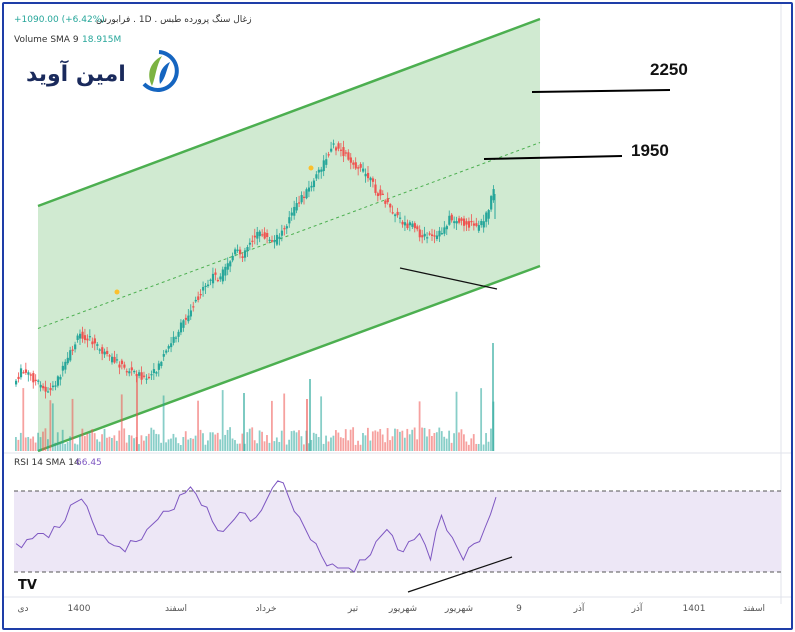 The height and width of the screenshot is (632, 795). Describe the element at coordinates (403, 609) in the screenshot. I see `x-tick-label: شهریور` at that location.